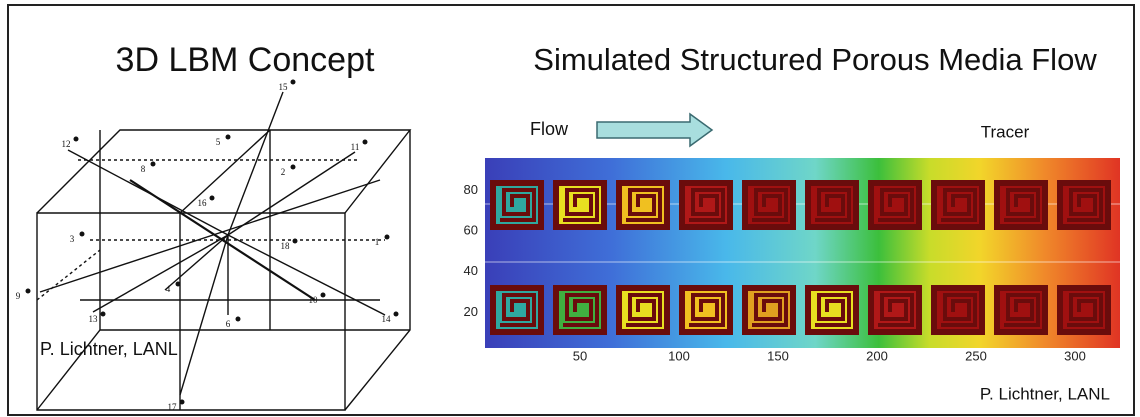 Image resolution: width=1140 pixels, height=417 pixels. Describe the element at coordinates (387, 319) in the screenshot. I see `node-label: 14` at that location.